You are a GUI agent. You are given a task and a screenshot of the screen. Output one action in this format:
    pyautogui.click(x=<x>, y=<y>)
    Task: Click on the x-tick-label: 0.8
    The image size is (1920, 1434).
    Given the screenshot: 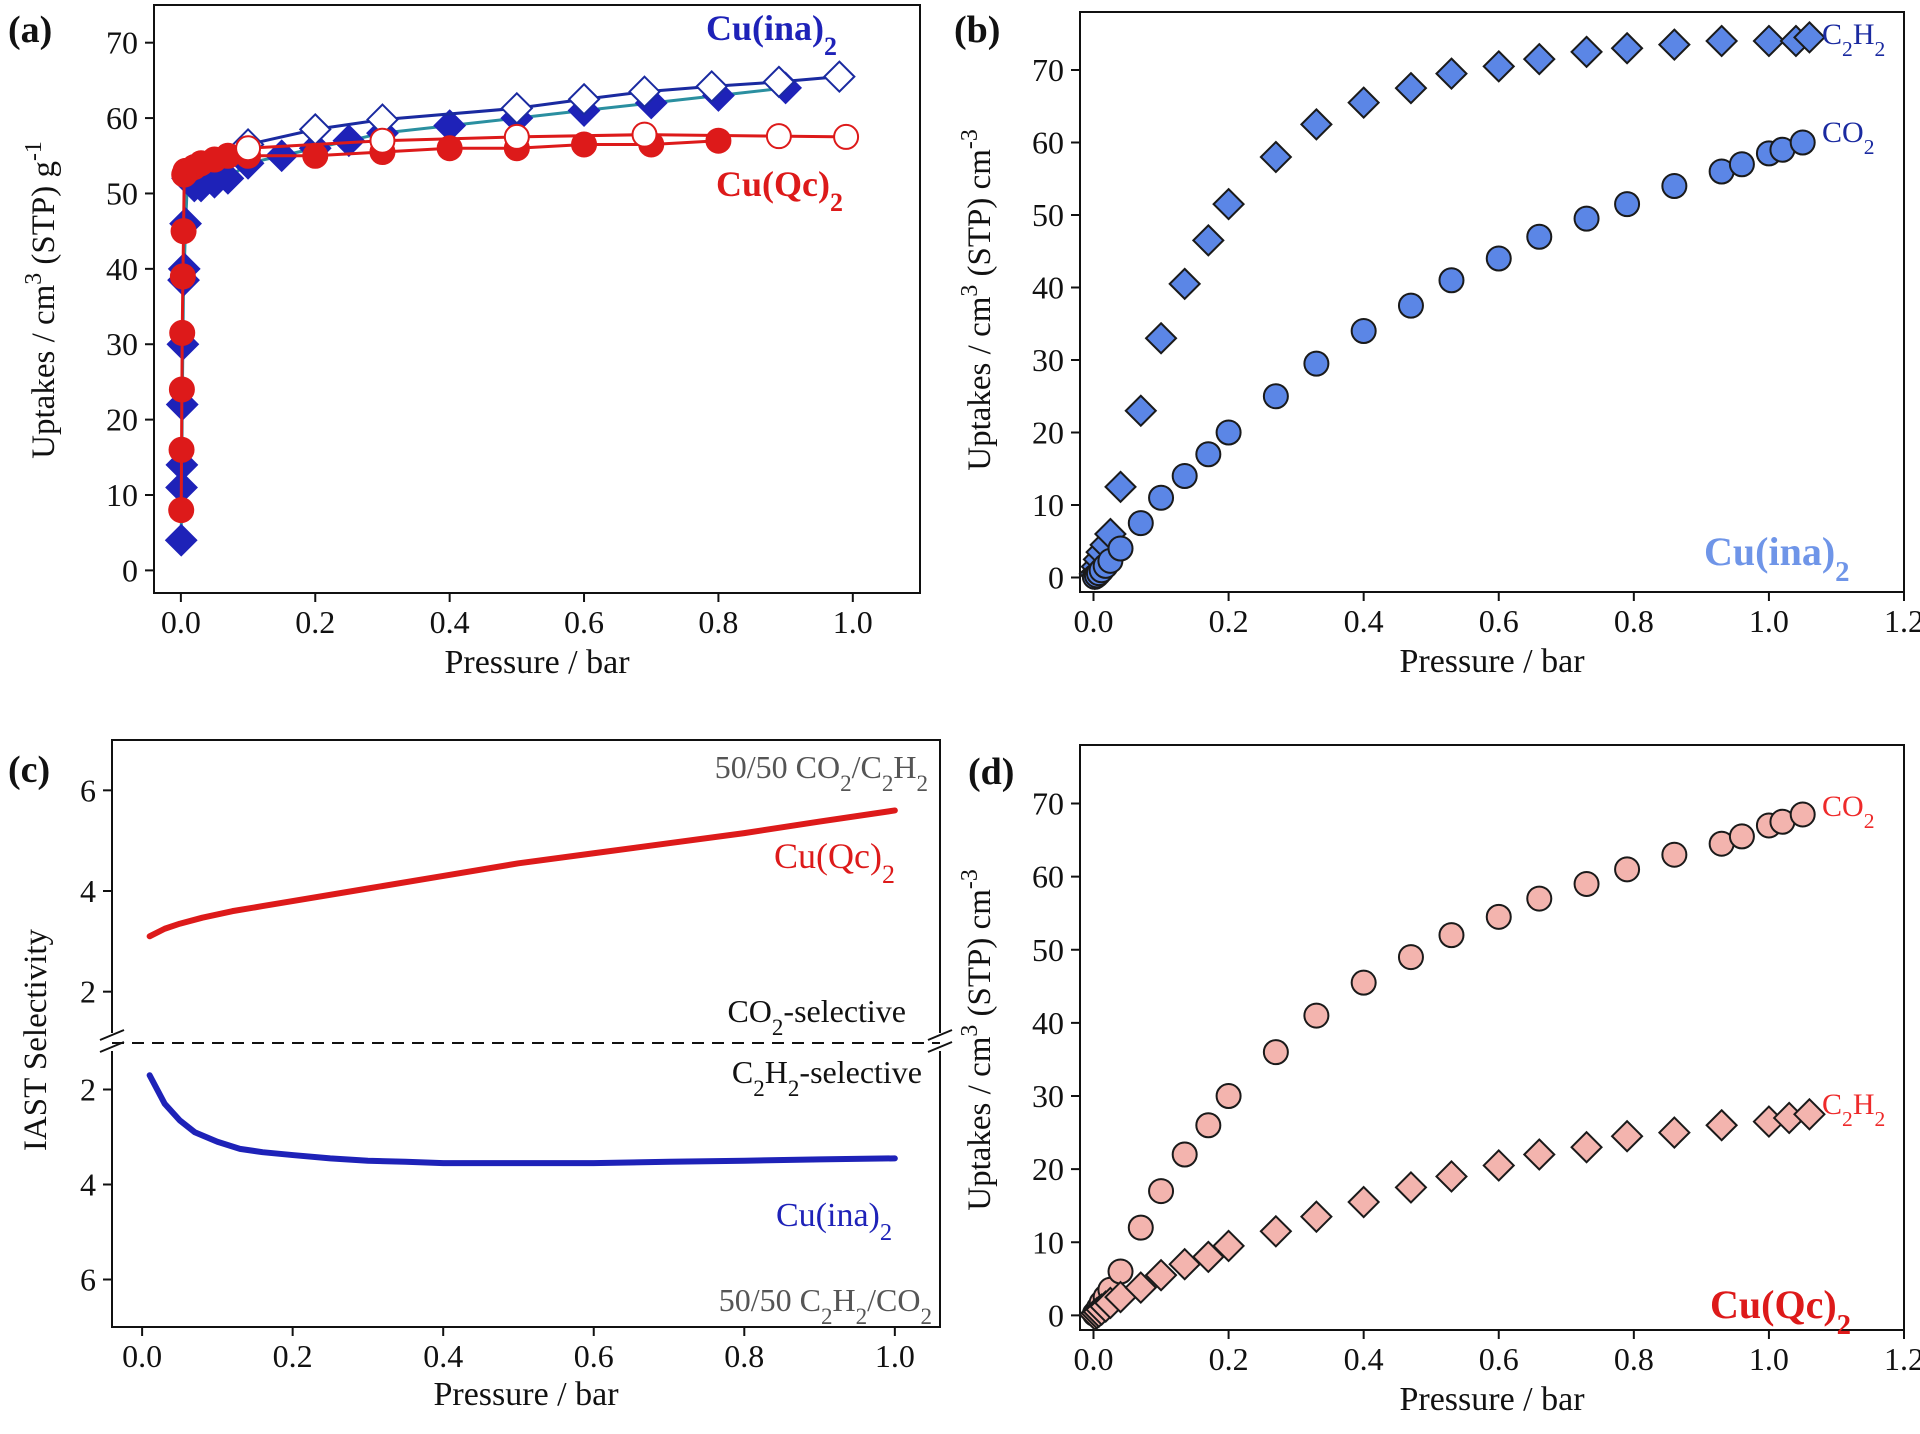 What is the action you would take?
    pyautogui.click(x=718, y=622)
    